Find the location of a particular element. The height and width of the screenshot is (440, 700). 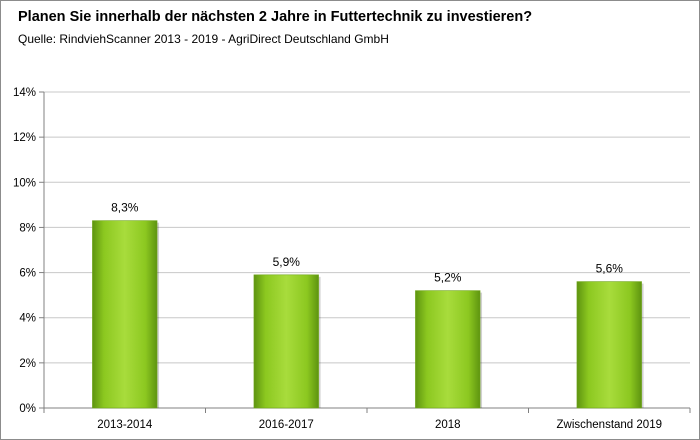

x-tick-label: Zwischenstand 2019 is located at coordinates (609, 425).